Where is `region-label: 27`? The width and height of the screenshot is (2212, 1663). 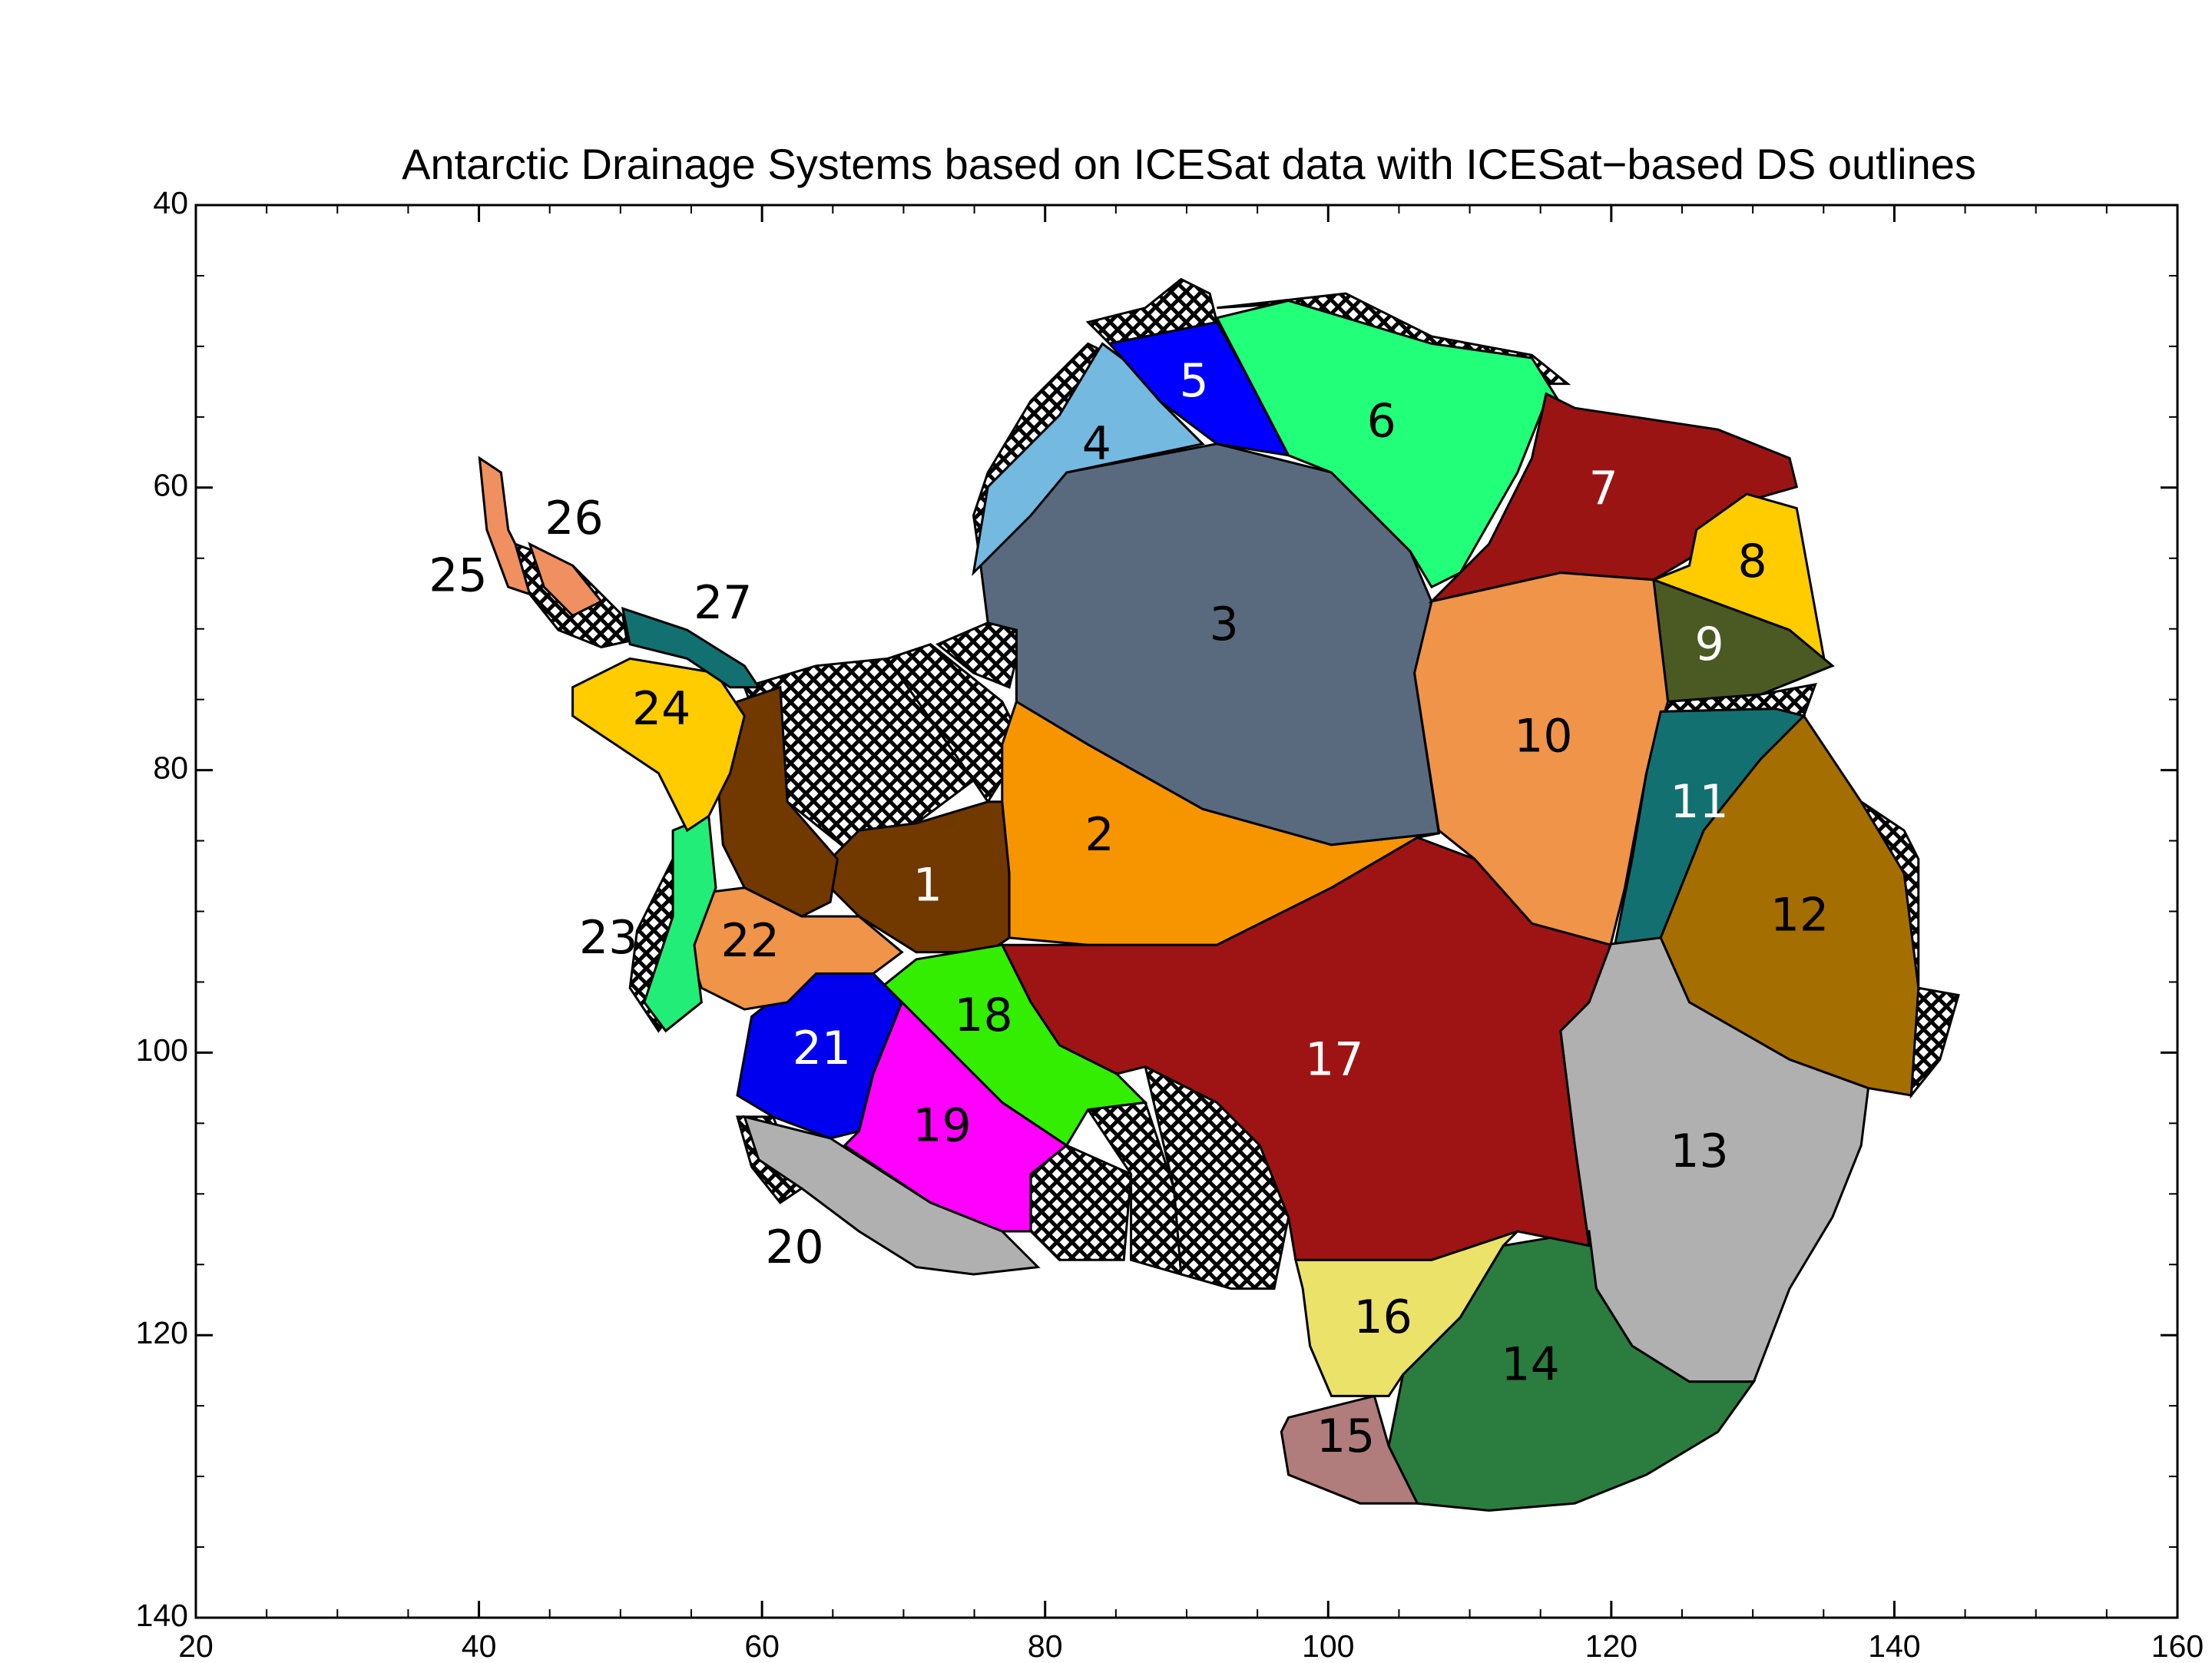
region-label: 27 is located at coordinates (723, 603).